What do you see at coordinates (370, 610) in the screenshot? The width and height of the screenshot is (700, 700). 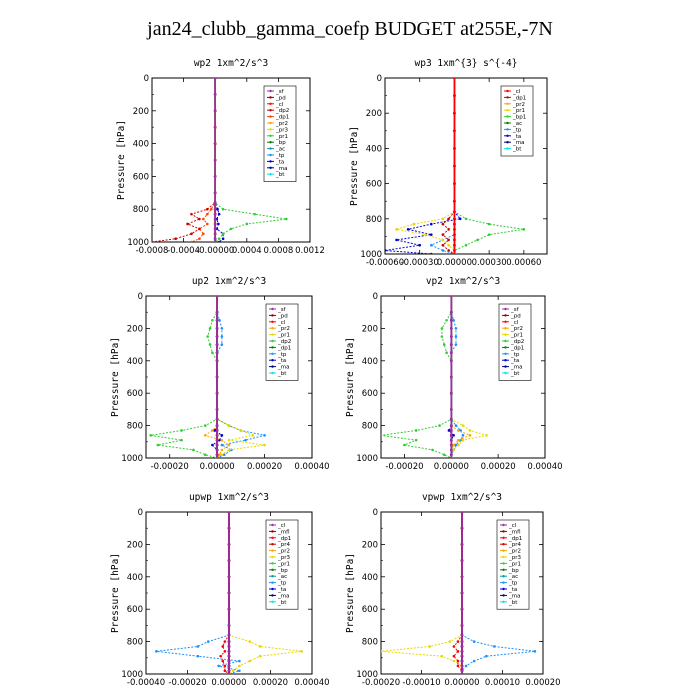 I see `y-tick-label: 600` at bounding box center [370, 610].